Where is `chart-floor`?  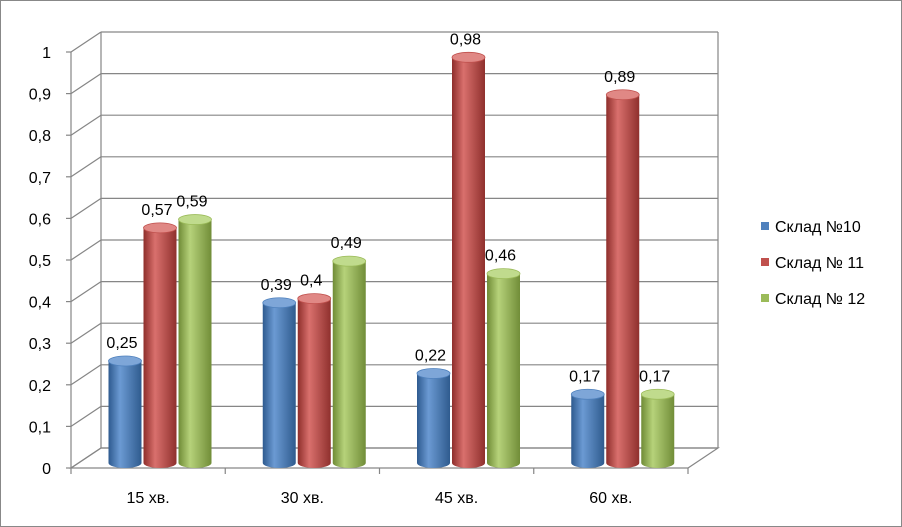 chart-floor is located at coordinates (394, 458).